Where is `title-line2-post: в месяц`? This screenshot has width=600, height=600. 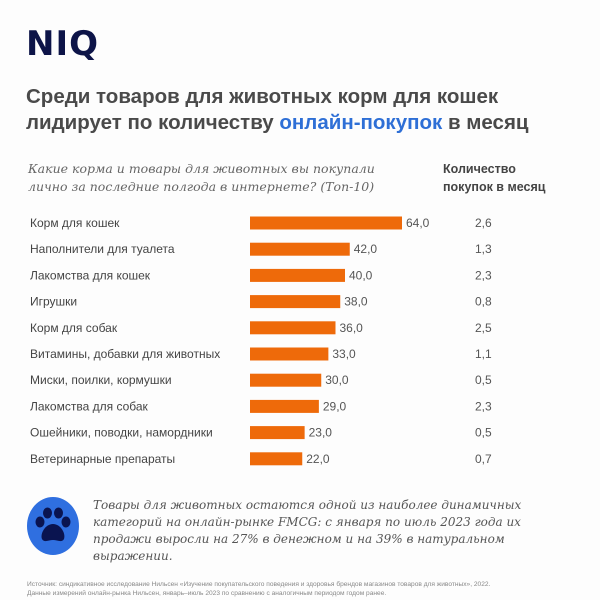 title-line2-post: в месяц is located at coordinates (485, 122).